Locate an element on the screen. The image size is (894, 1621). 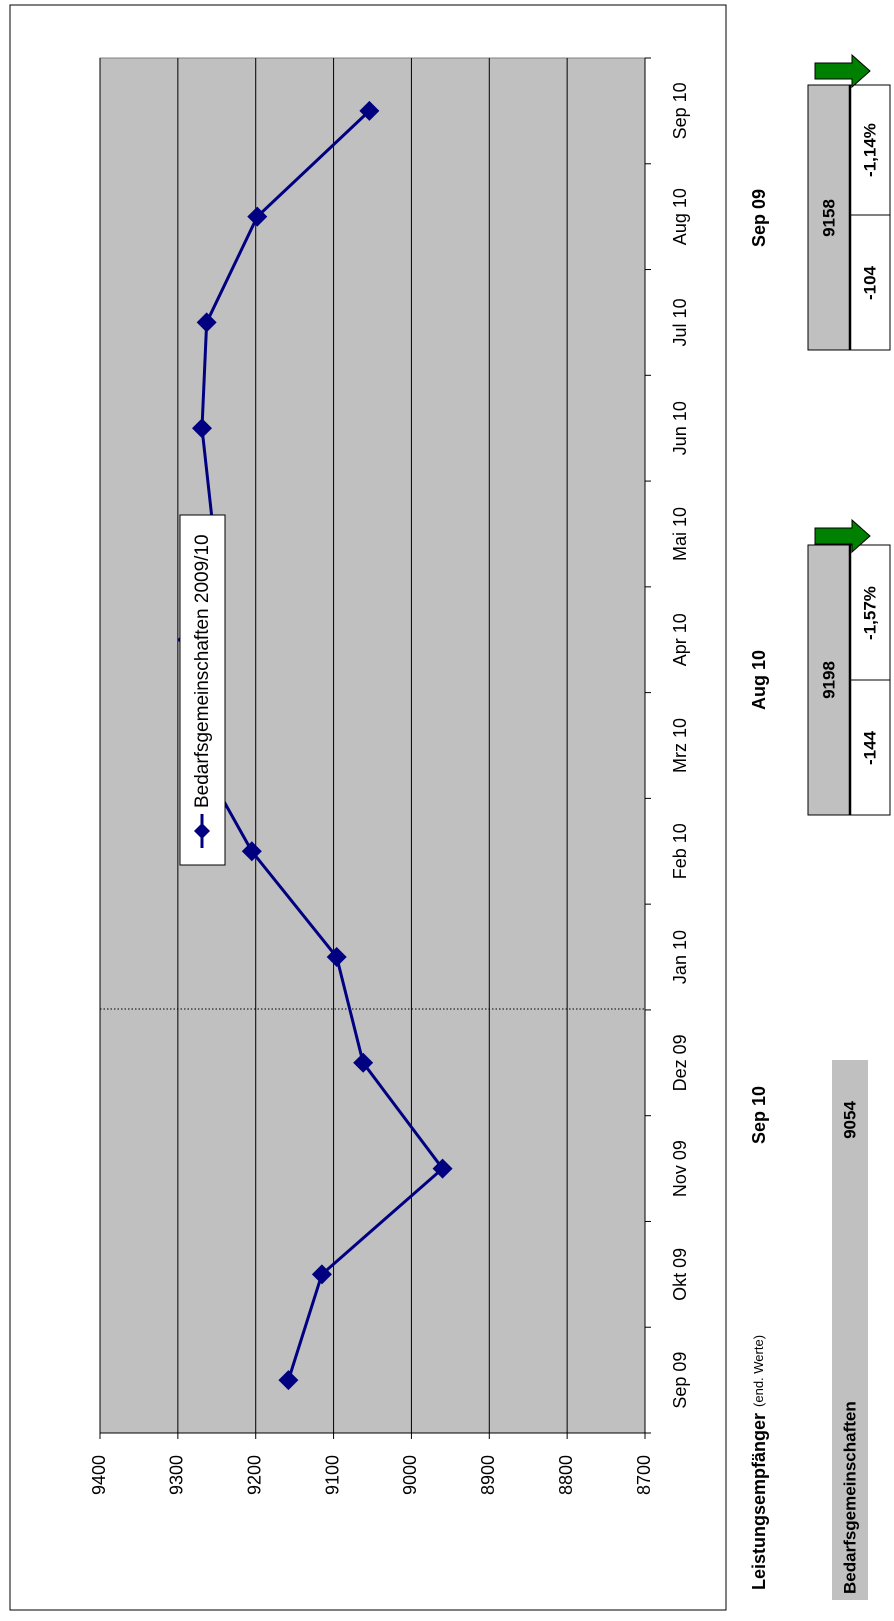
legend-label: Bedarfsgemeinschaften 2009/10 is located at coordinates (202, 671).